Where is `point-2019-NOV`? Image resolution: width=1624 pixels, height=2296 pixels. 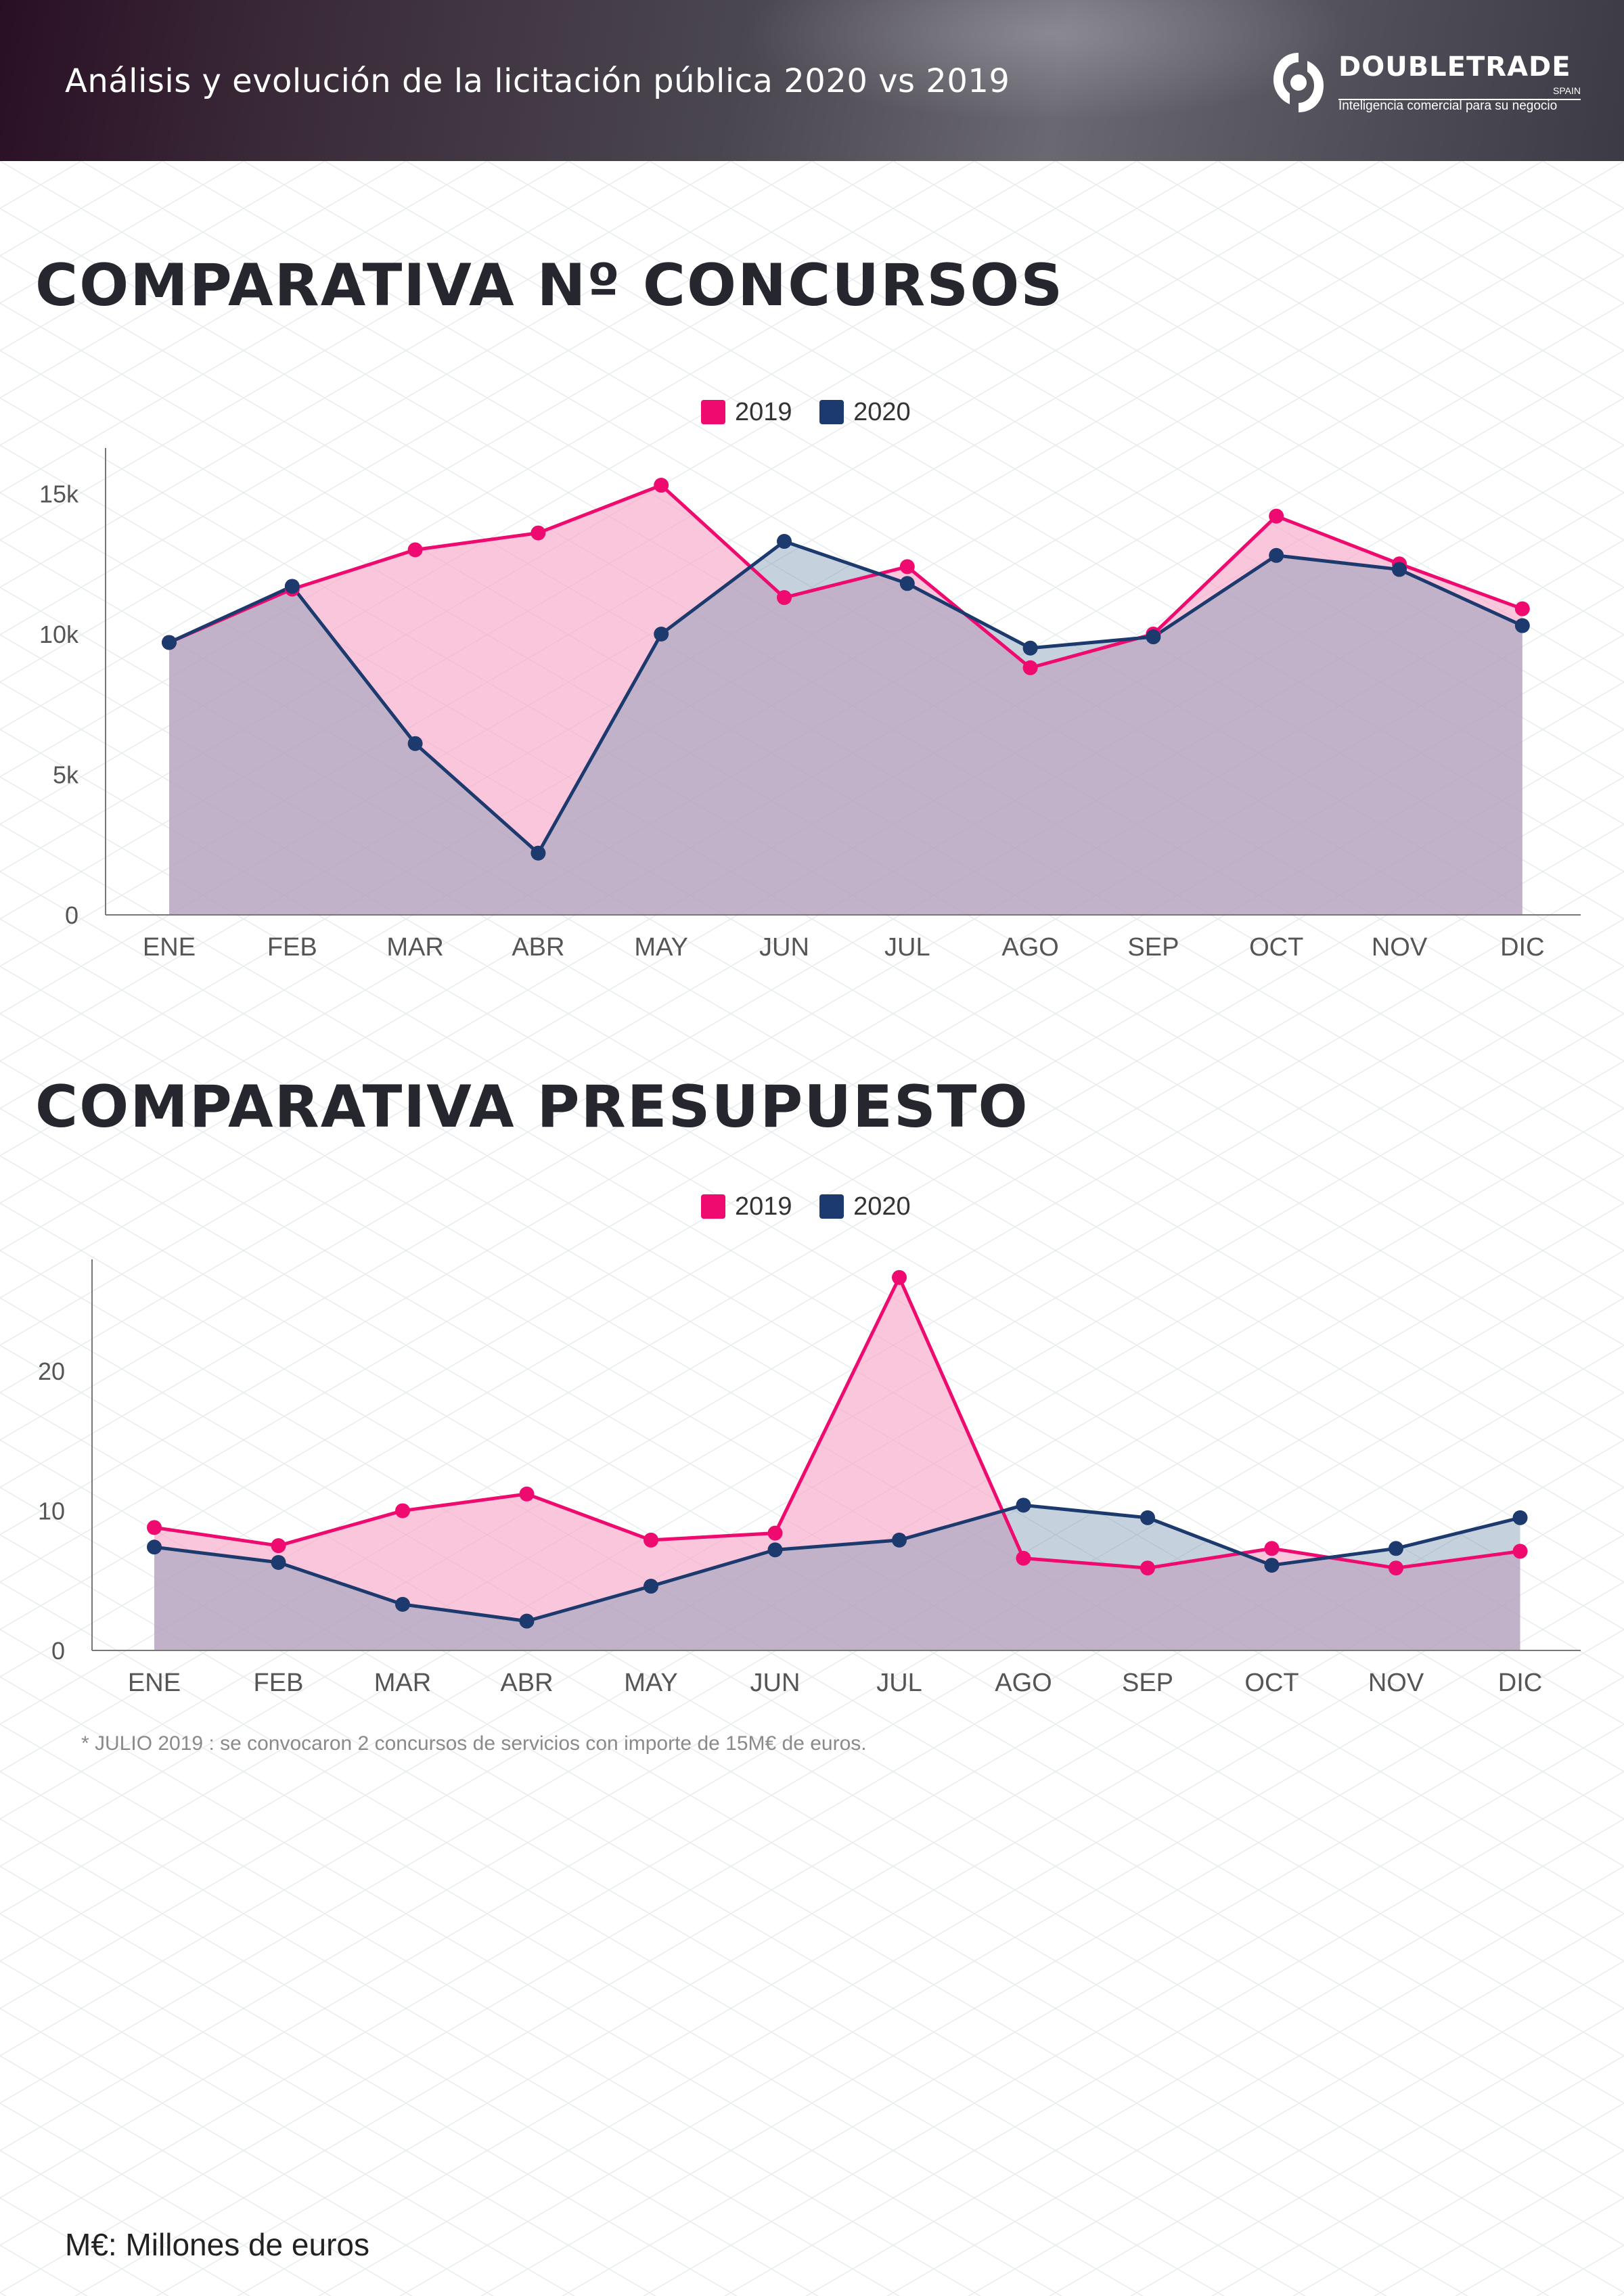
point-2019-NOV is located at coordinates (1396, 1568).